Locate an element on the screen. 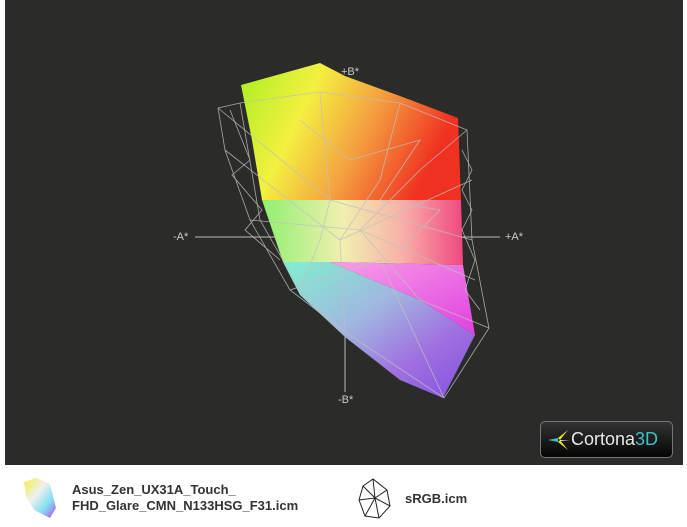  cortona3d-logo: Cortona3D is located at coordinates (606, 439).